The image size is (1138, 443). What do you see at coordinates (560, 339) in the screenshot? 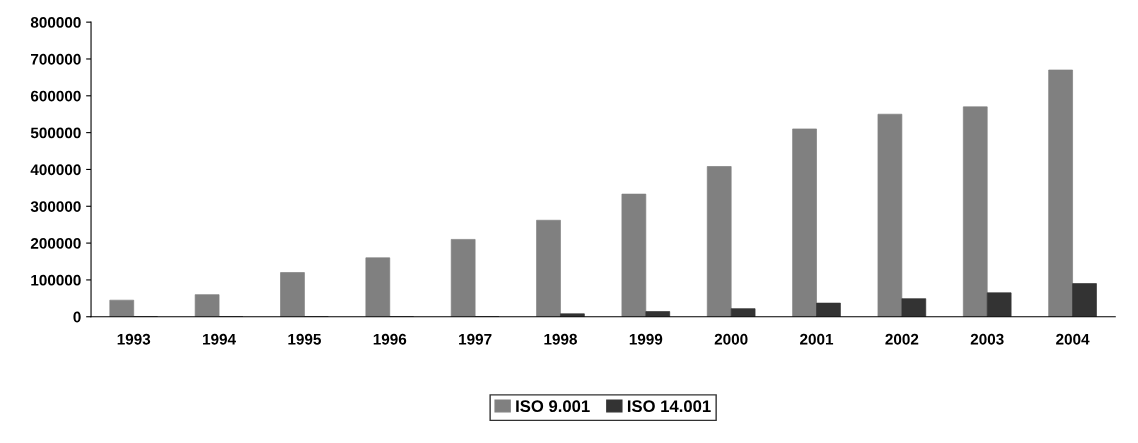
I see `x-tick-label: 1998` at bounding box center [560, 339].